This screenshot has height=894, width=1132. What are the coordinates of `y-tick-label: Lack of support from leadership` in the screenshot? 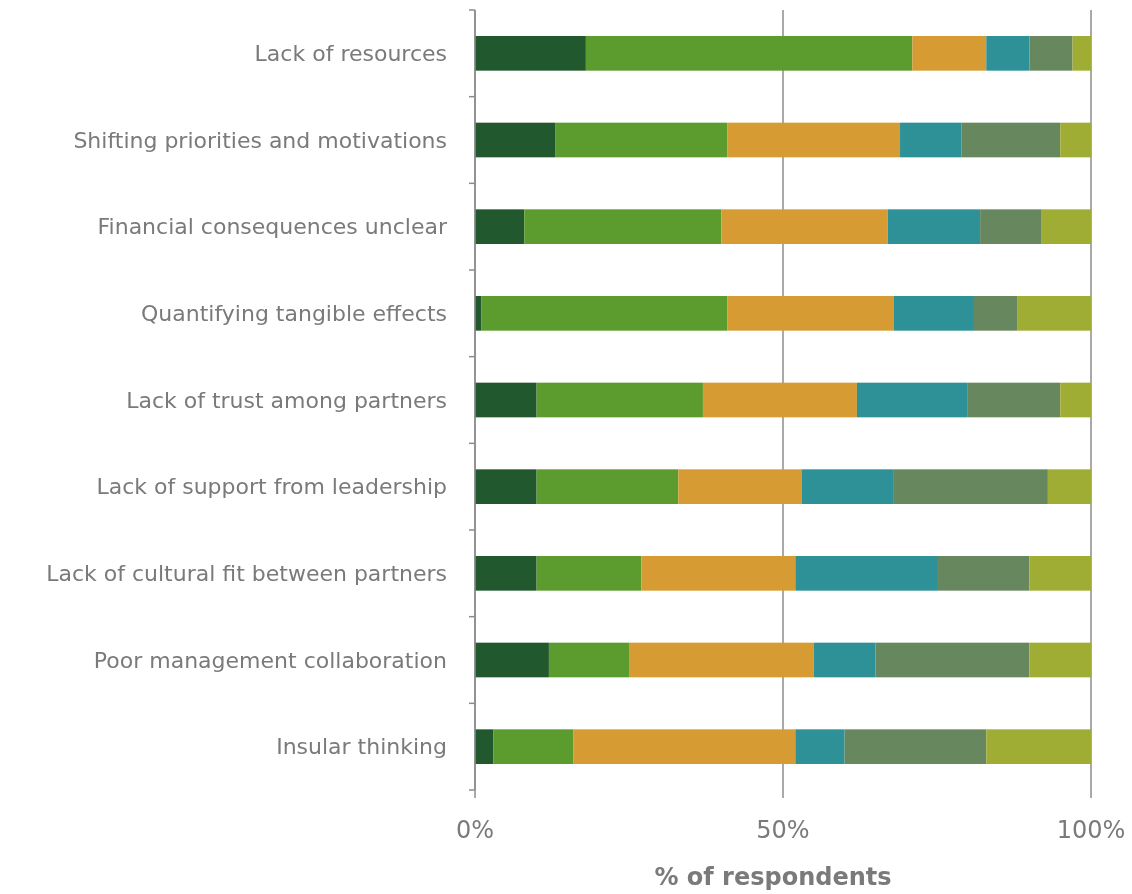 It's located at (271, 487).